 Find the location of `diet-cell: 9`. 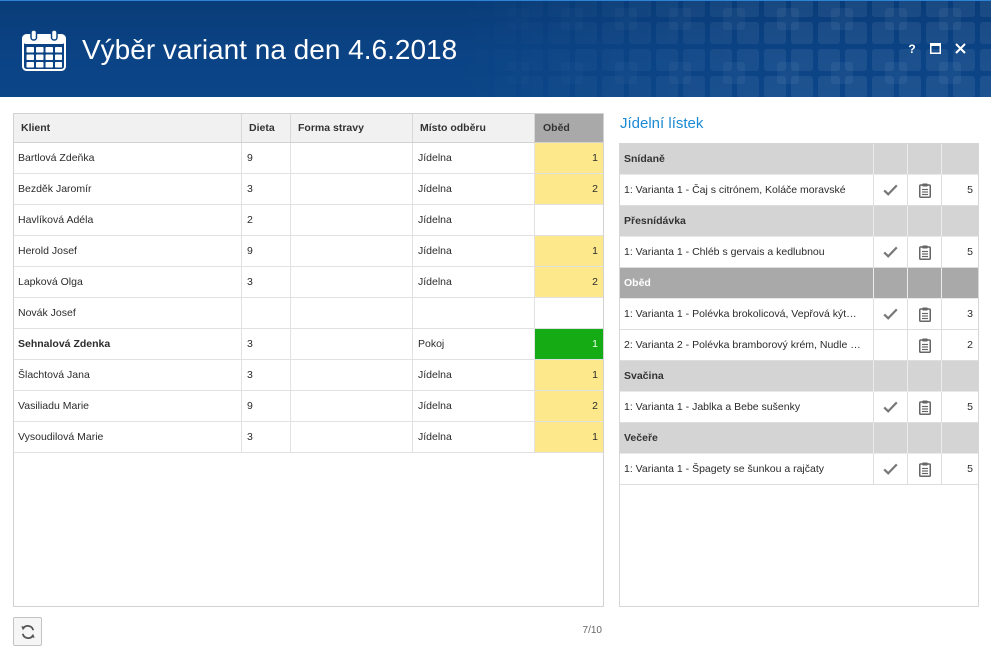

diet-cell: 9 is located at coordinates (266, 406).